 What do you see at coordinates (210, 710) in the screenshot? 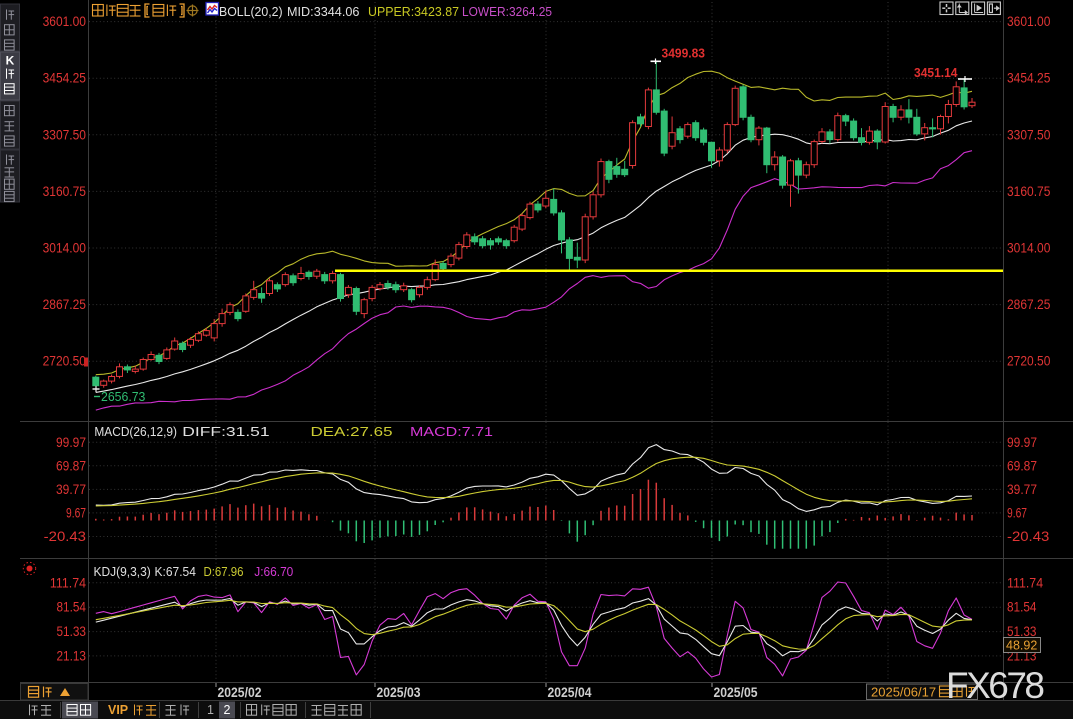
I see `svg-text: 1` at bounding box center [210, 710].